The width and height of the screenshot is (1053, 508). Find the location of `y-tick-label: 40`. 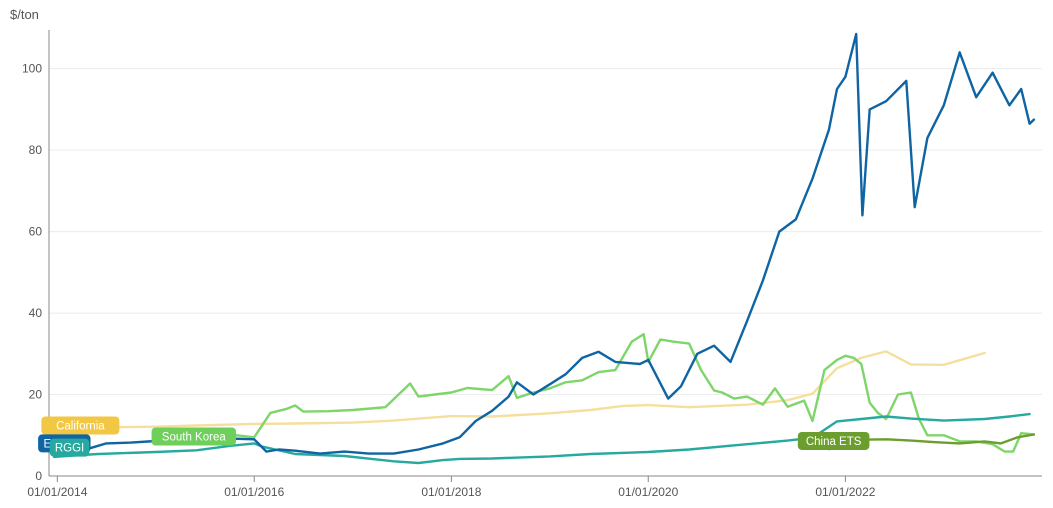

y-tick-label: 40 is located at coordinates (36, 313).